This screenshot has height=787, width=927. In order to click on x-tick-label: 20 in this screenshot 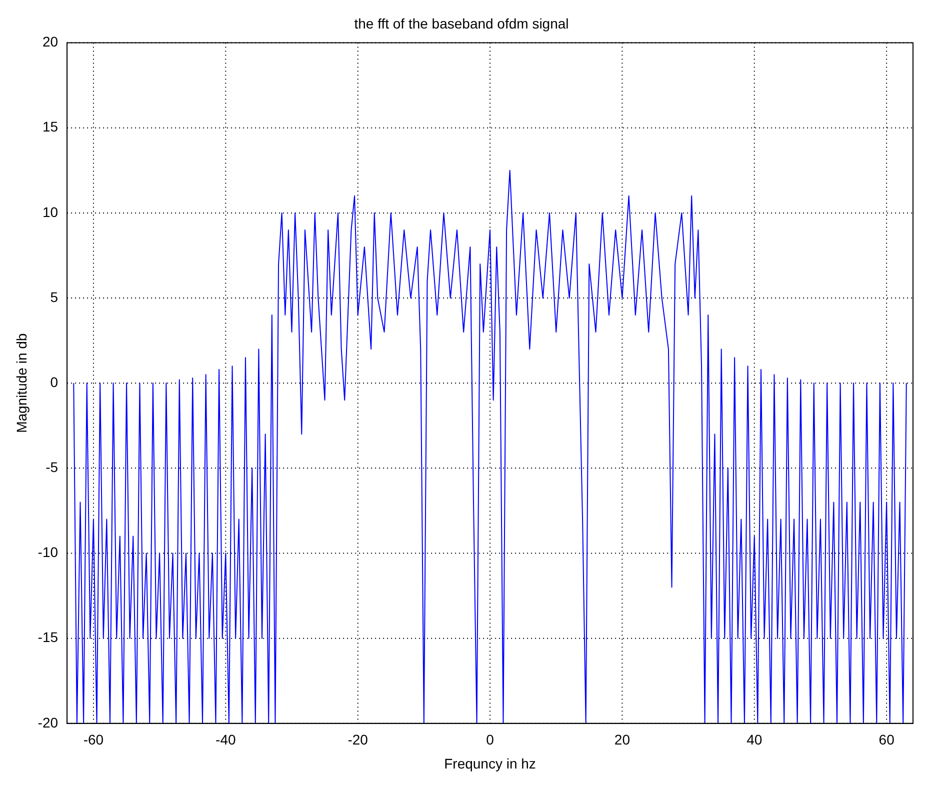, I will do `click(622, 740)`.